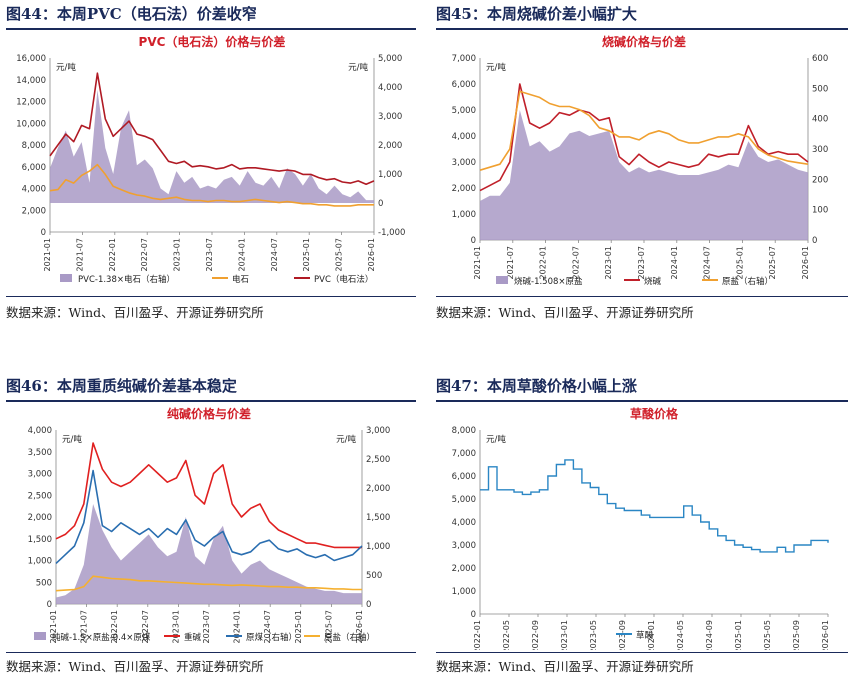 The width and height of the screenshot is (853, 676). Describe the element at coordinates (193, 637) in the screenshot. I see `legend-label: 重碱` at that location.